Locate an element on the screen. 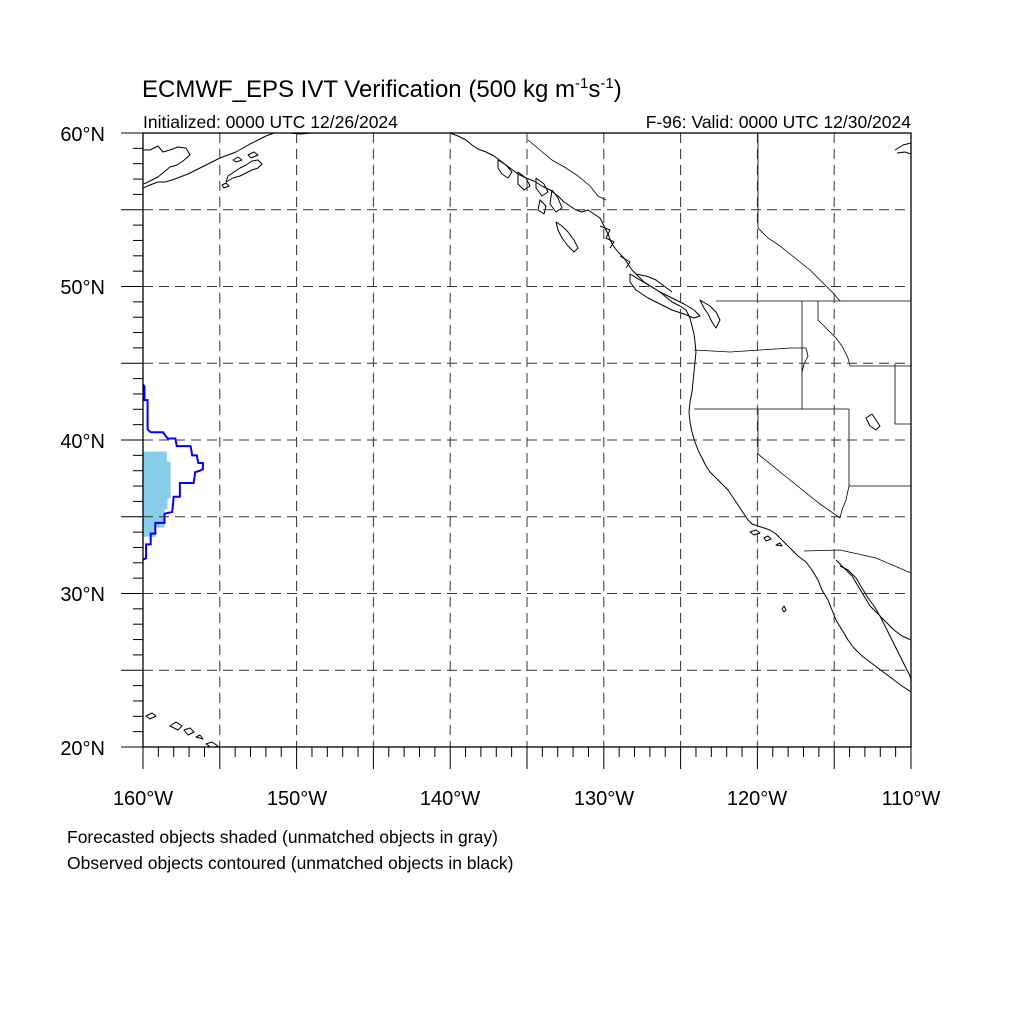 The image size is (1024, 1024). lat-label-20: 20°N is located at coordinates (82, 749).